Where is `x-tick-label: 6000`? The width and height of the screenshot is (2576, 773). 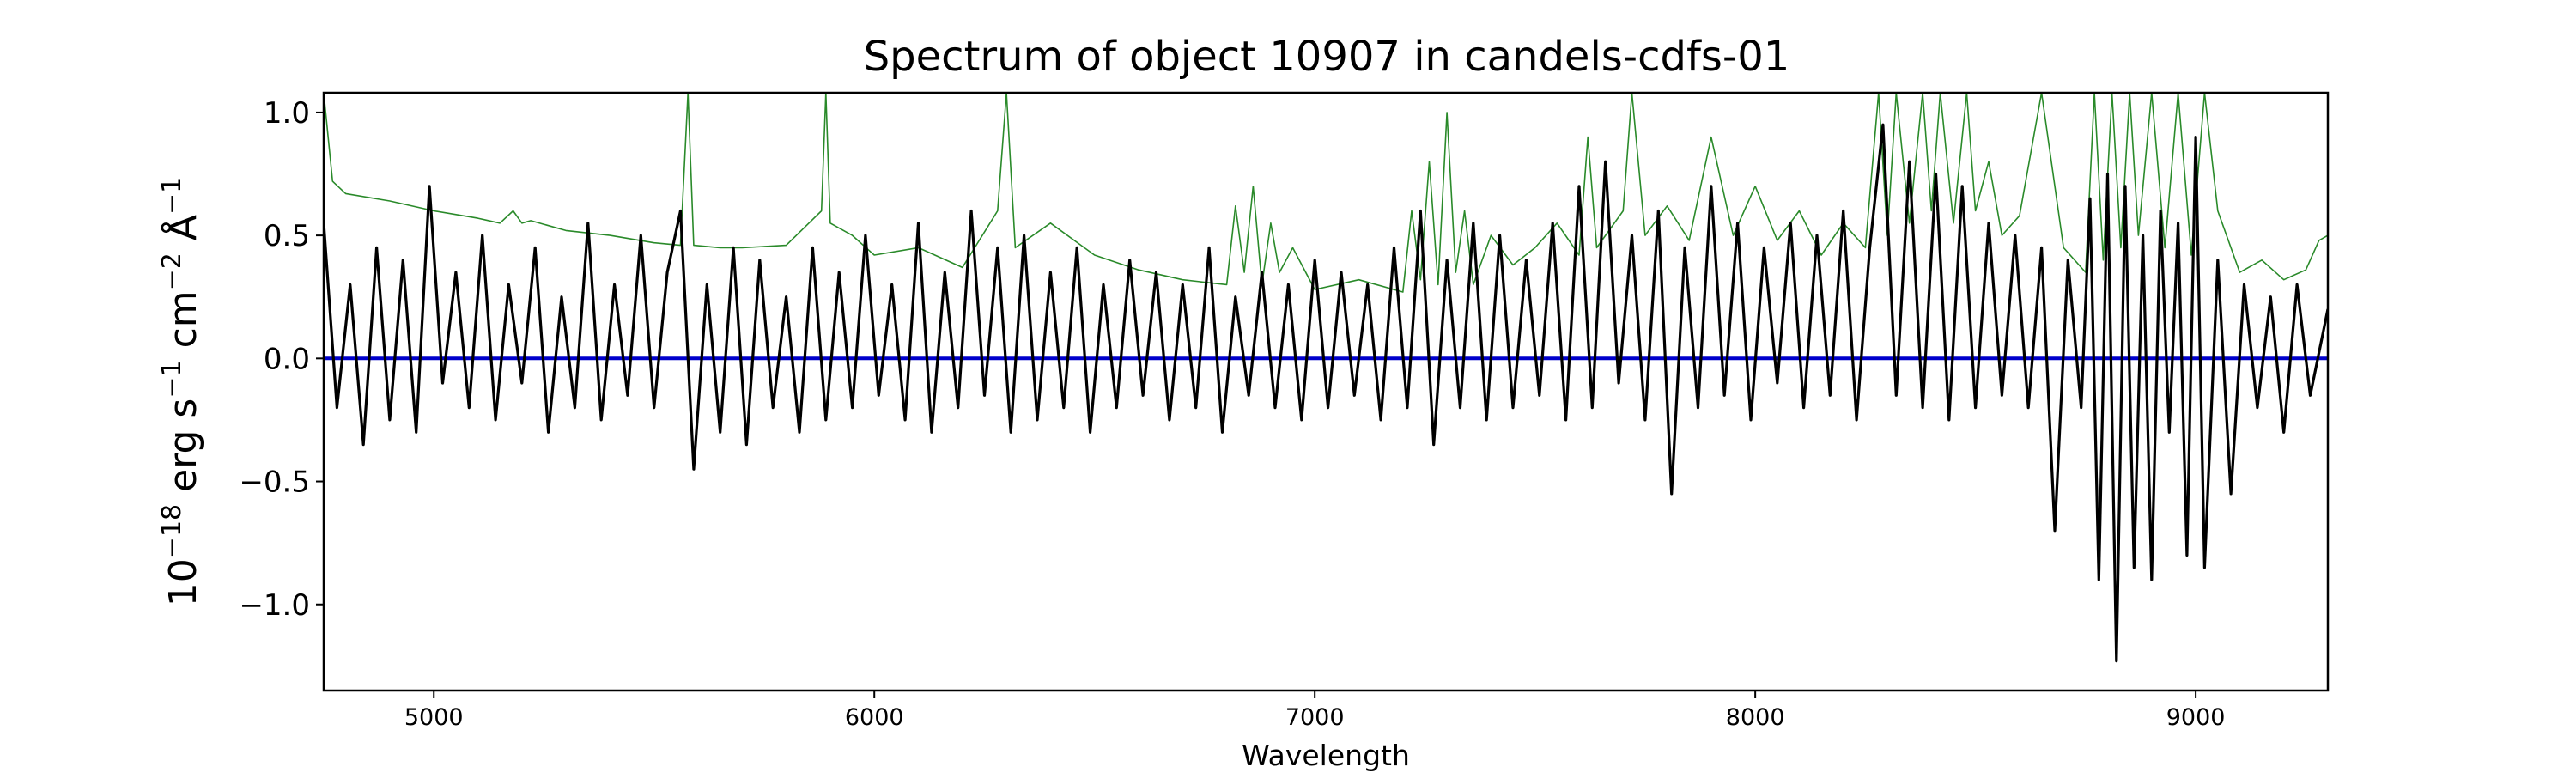
x-tick-label: 6000 is located at coordinates (874, 717).